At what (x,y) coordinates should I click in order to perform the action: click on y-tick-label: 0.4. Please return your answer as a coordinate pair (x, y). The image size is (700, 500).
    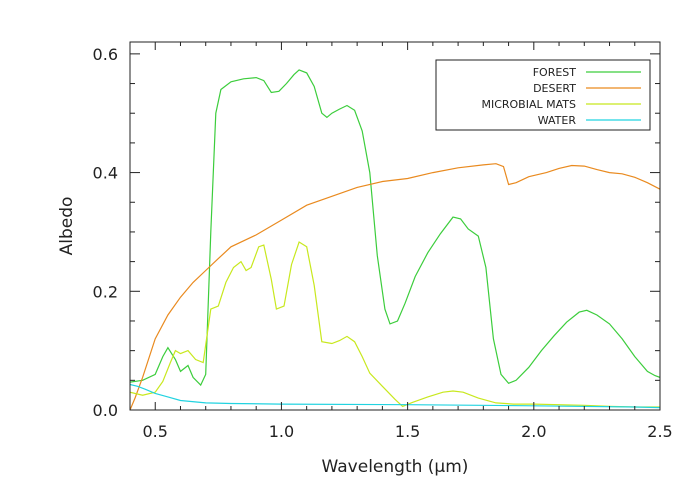
    Looking at the image, I should click on (105, 173).